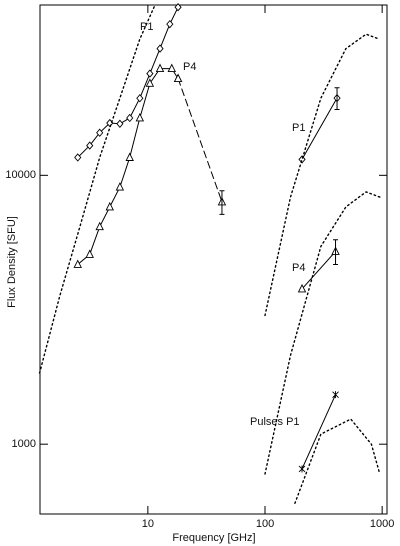 This screenshot has height=546, width=400. What do you see at coordinates (20, 175) in the screenshot?
I see `y-tick-label: 10000` at bounding box center [20, 175].